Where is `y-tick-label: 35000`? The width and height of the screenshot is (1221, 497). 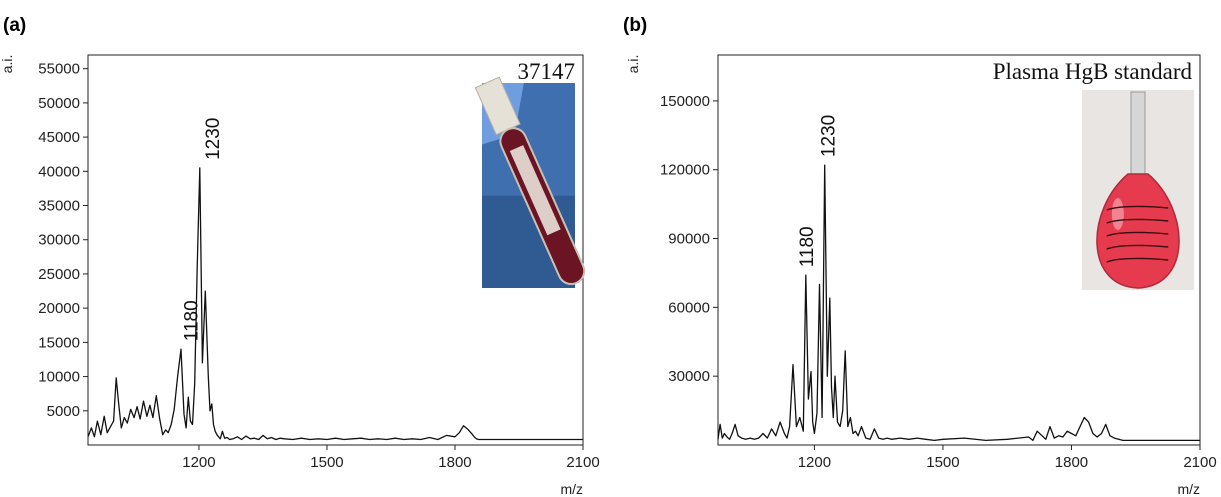
y-tick-label: 35000 is located at coordinates (59, 206).